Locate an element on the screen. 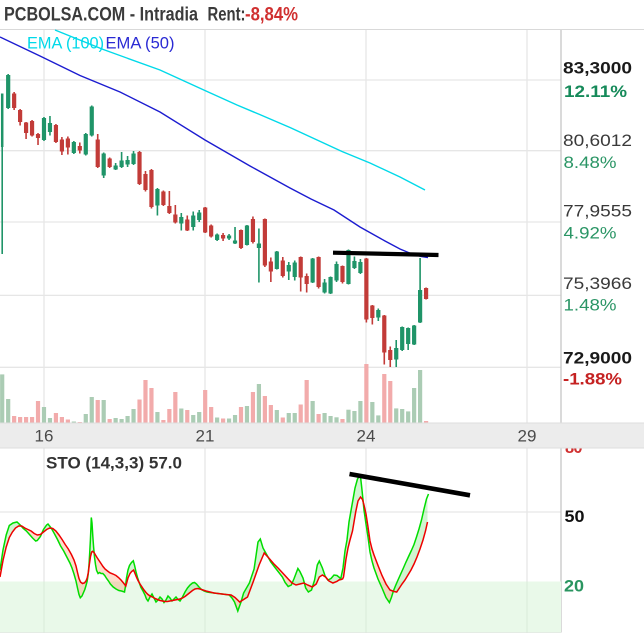 Image resolution: width=644 pixels, height=636 pixels. svg-text: 24 is located at coordinates (366, 436).